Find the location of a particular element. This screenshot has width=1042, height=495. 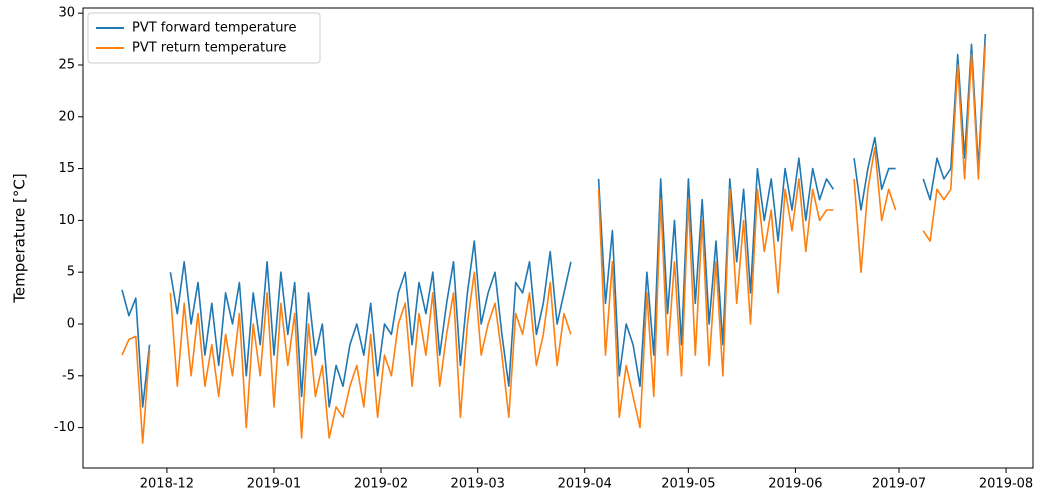

y-tick-label: 15 is located at coordinates (66, 168).